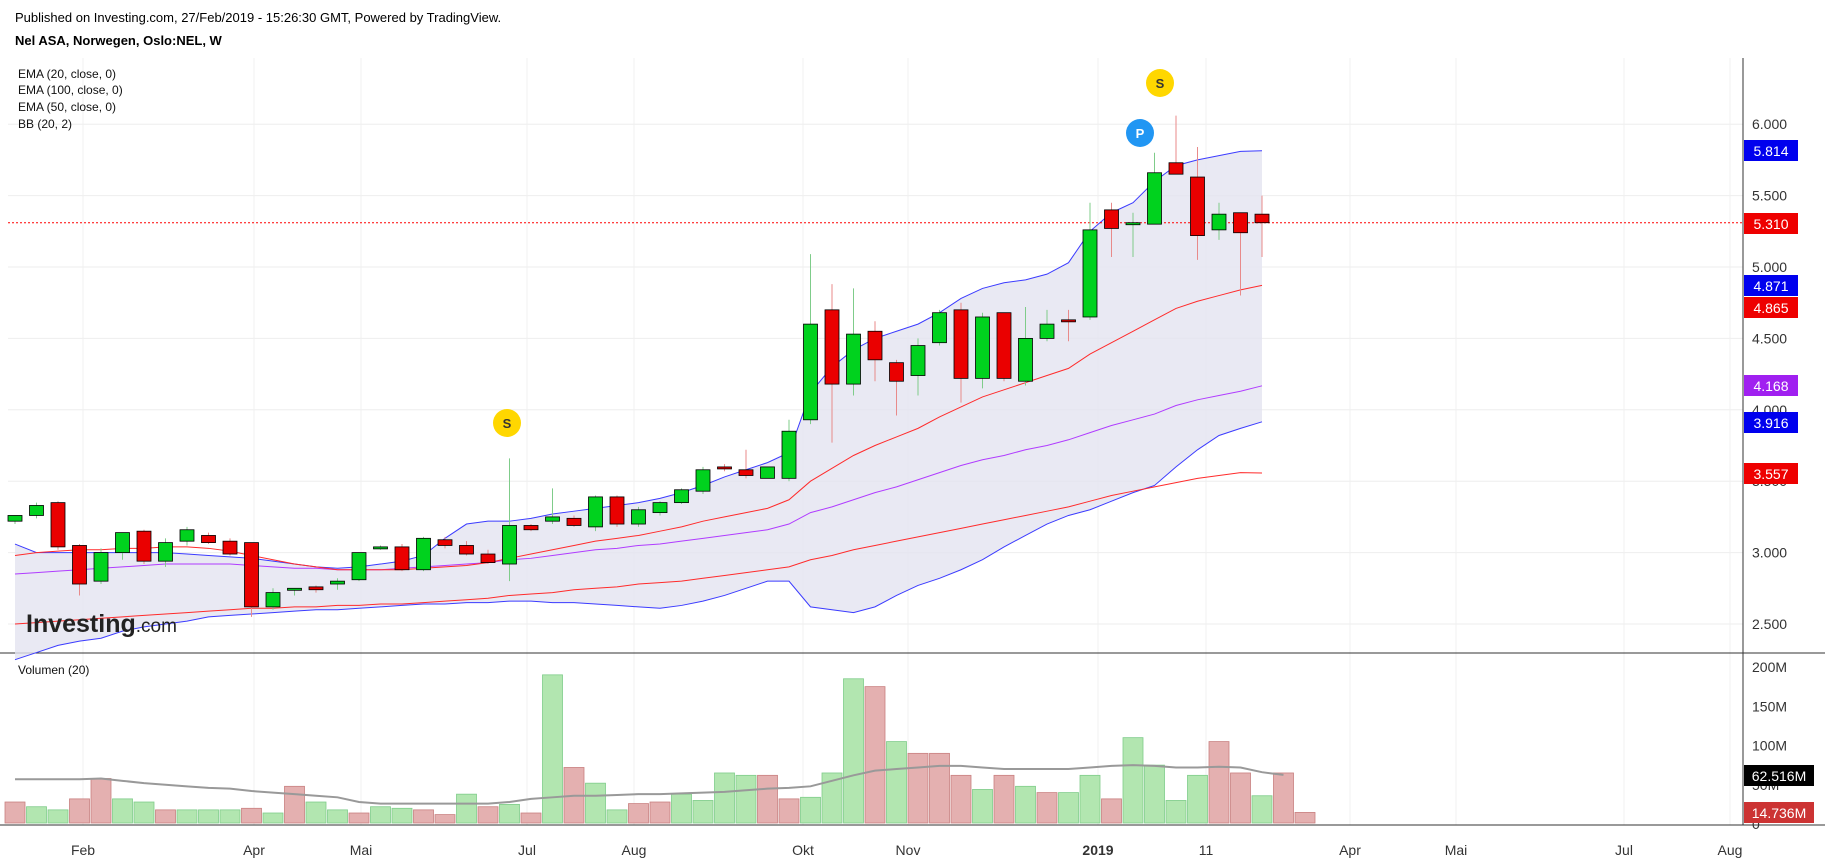 The image size is (1825, 865). Describe the element at coordinates (638, 548) in the screenshot. I see `ema100-line` at that location.